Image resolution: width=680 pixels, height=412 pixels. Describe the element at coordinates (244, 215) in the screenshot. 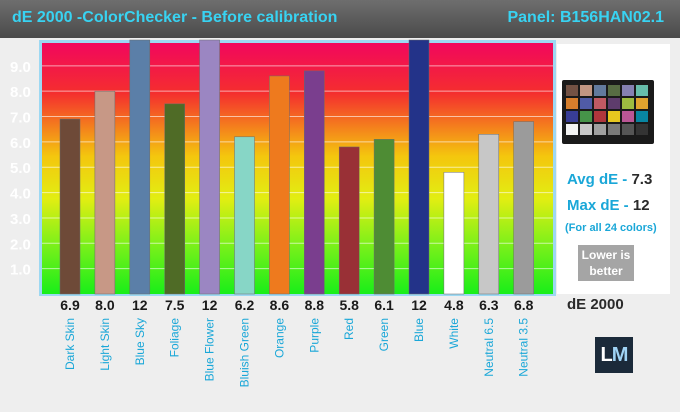

I see `bar-bluish-green` at that location.